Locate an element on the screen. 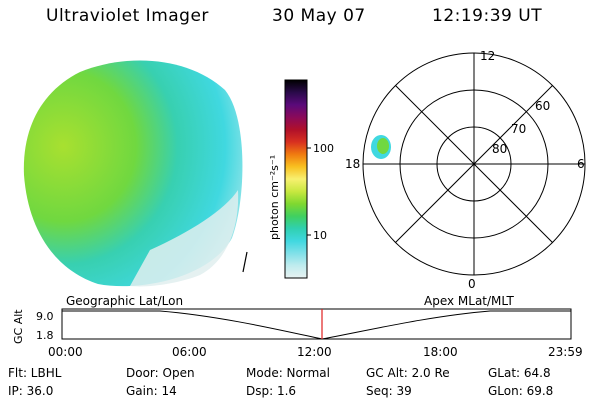  mlt-label-18: 18 is located at coordinates (352, 164).